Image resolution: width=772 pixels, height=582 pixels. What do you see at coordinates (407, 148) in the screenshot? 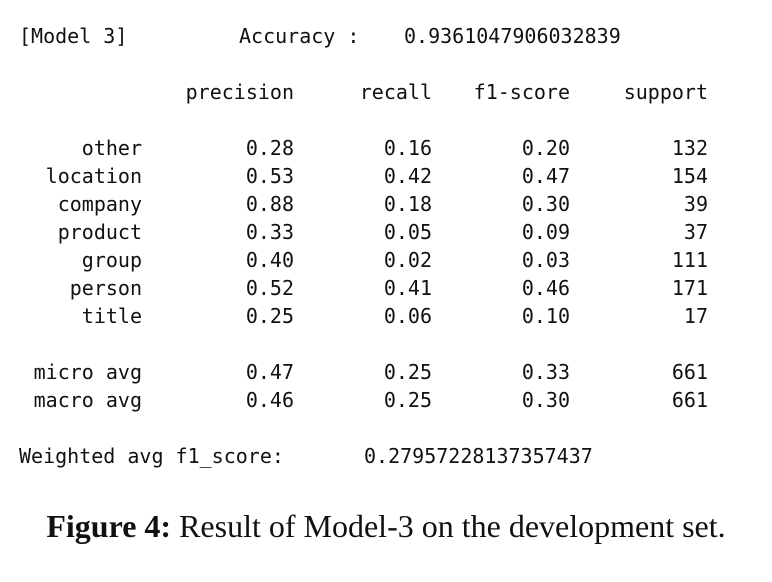
I see `recall-cell: 0.16` at bounding box center [407, 148].